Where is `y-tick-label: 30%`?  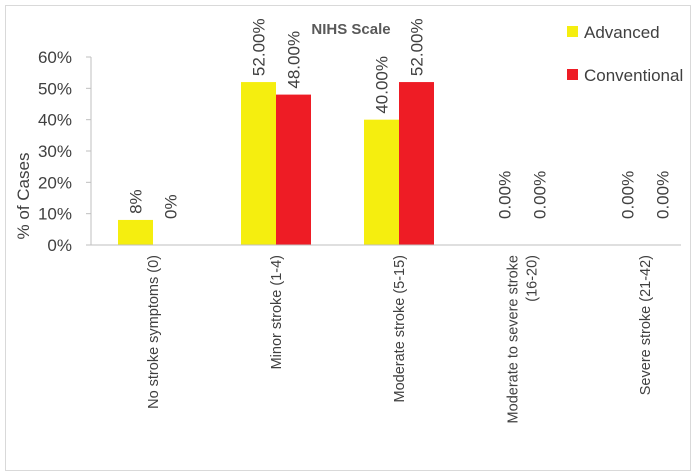 y-tick-label: 30% is located at coordinates (55, 151).